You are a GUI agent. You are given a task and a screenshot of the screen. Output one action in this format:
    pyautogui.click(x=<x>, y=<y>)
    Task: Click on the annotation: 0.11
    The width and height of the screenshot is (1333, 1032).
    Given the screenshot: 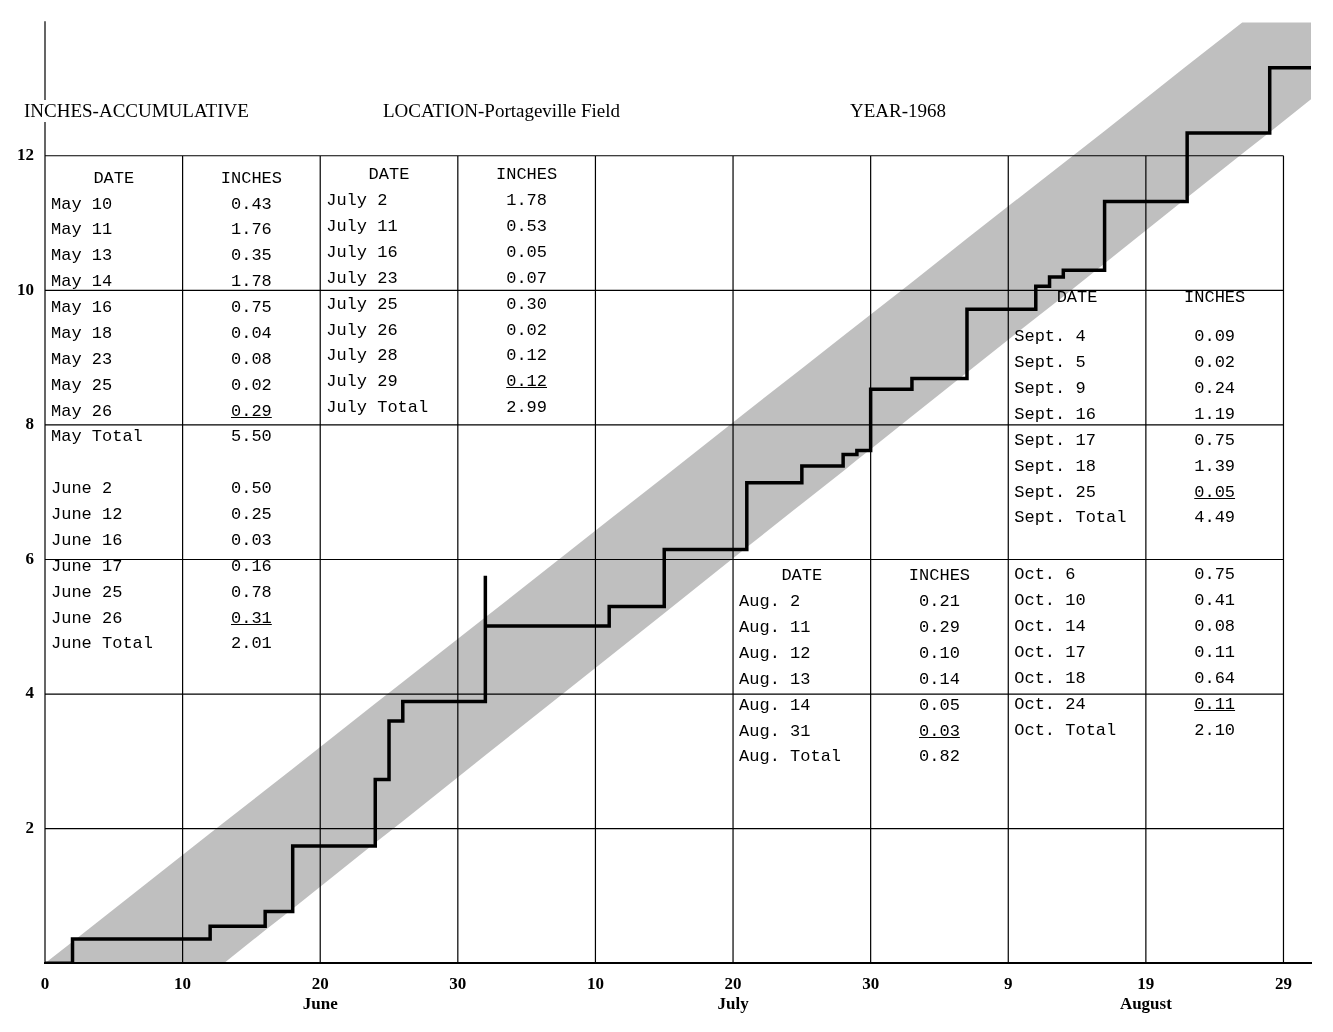 What is the action you would take?
    pyautogui.click(x=1215, y=704)
    